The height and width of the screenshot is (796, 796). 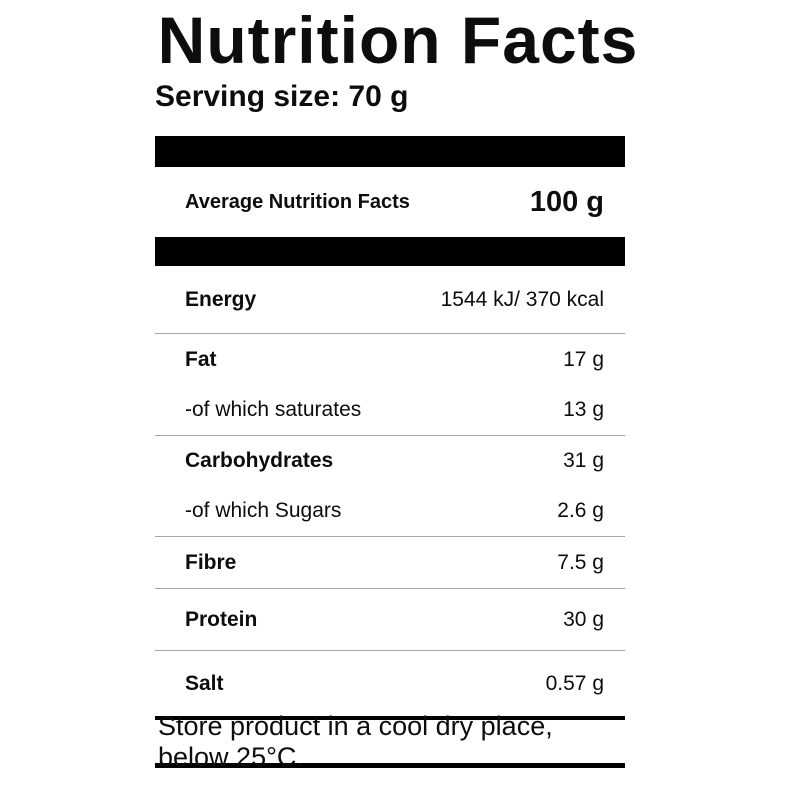 What do you see at coordinates (390, 461) in the screenshot?
I see `nutrition-row-carbohydrates: Carbohydrates 31 g` at bounding box center [390, 461].